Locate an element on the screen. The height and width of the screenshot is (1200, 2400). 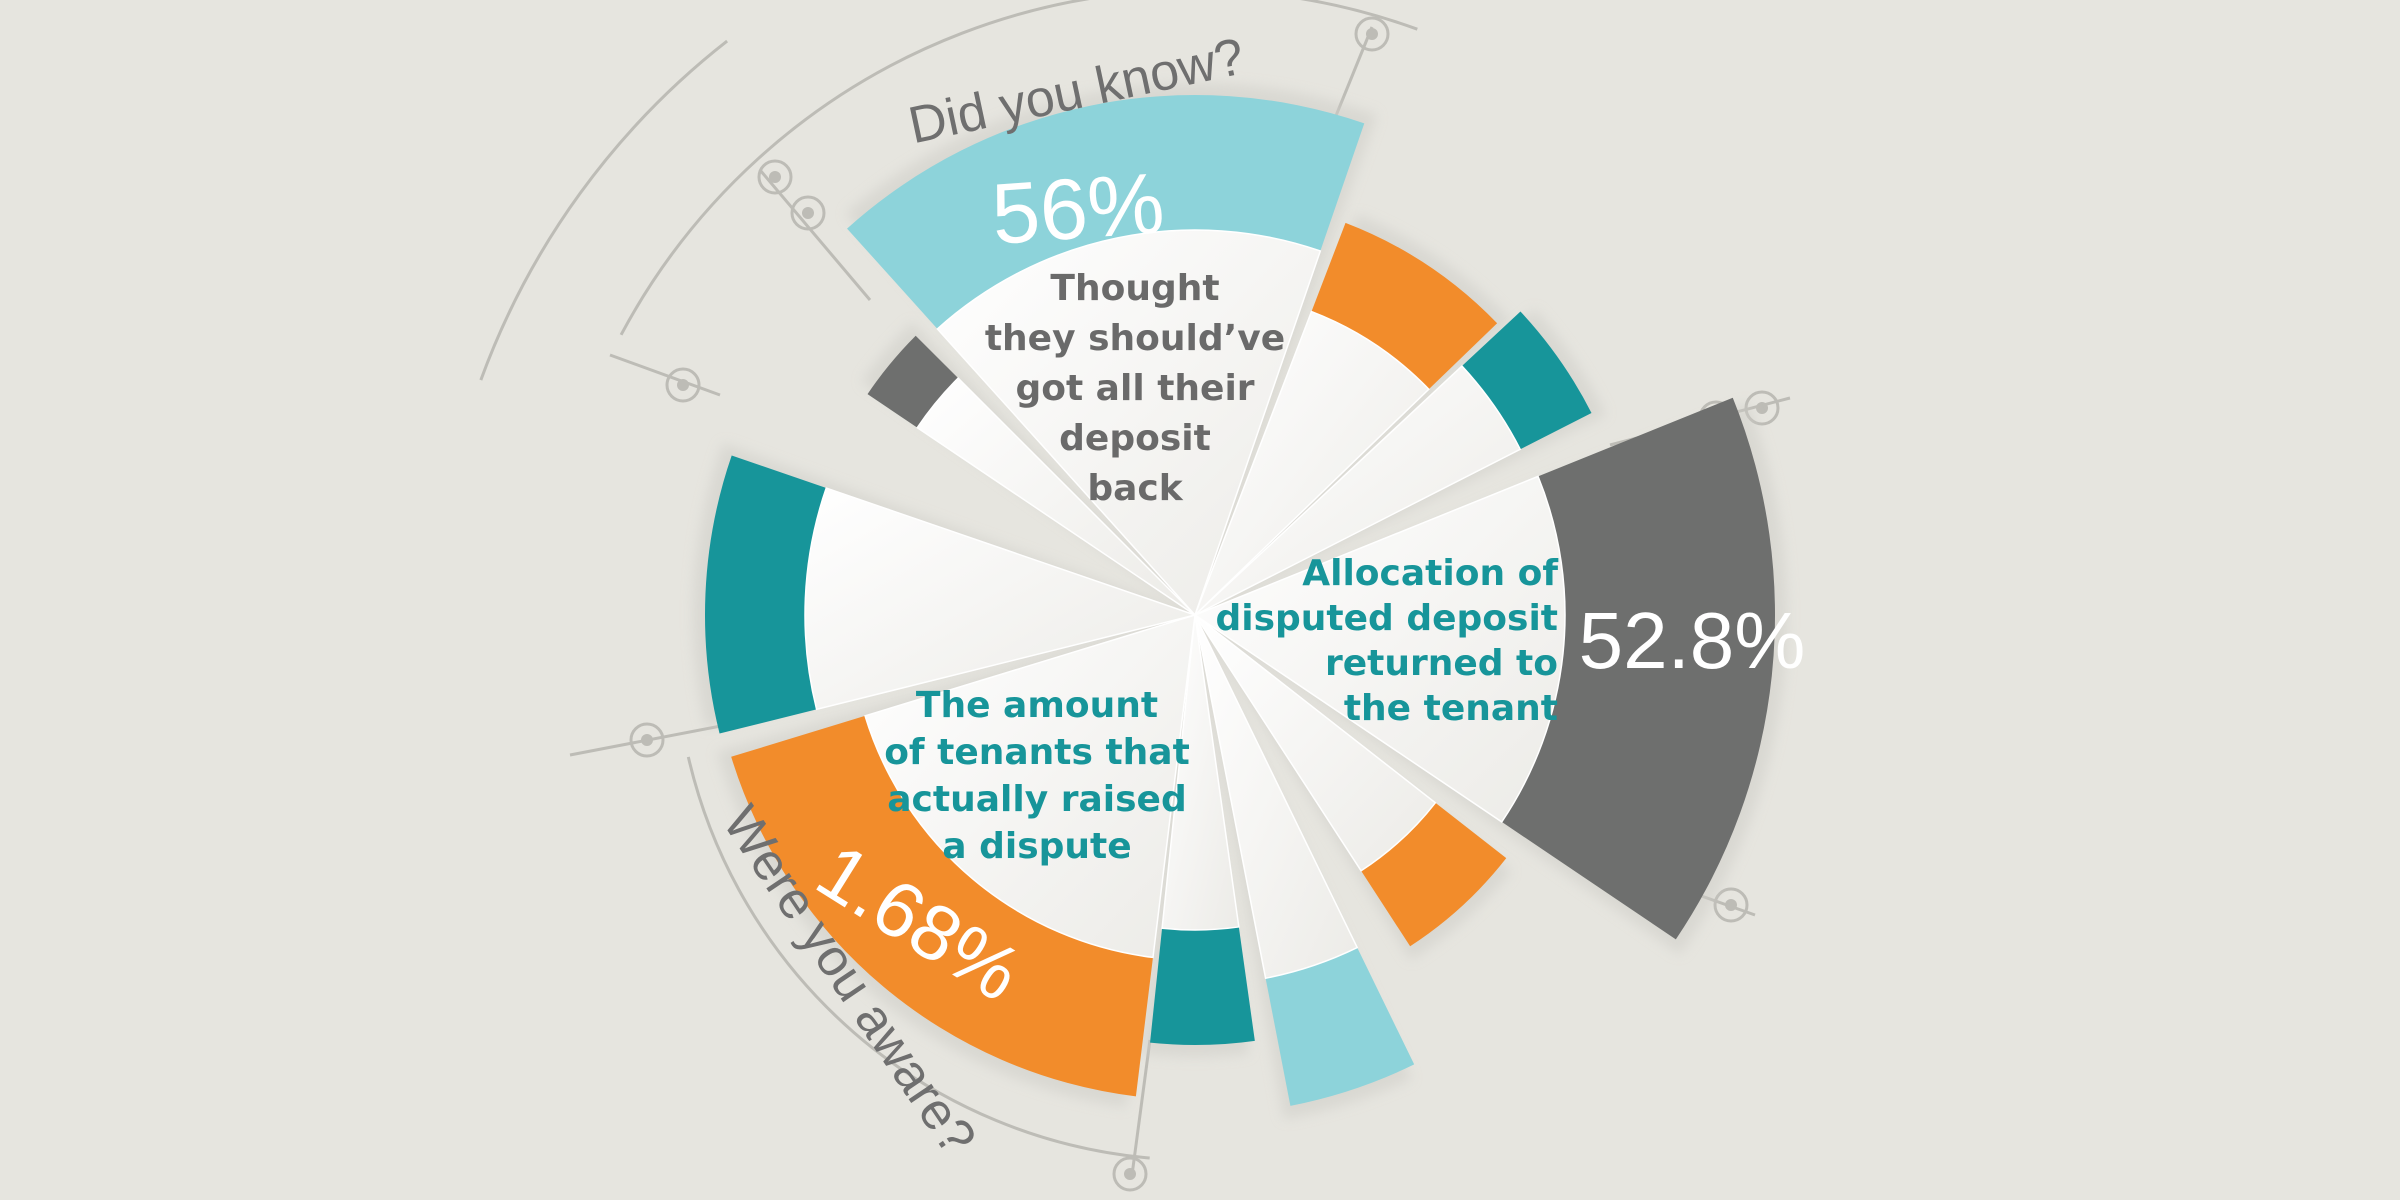
highlight-value-52-8: 52.8% is located at coordinates (1692, 640).